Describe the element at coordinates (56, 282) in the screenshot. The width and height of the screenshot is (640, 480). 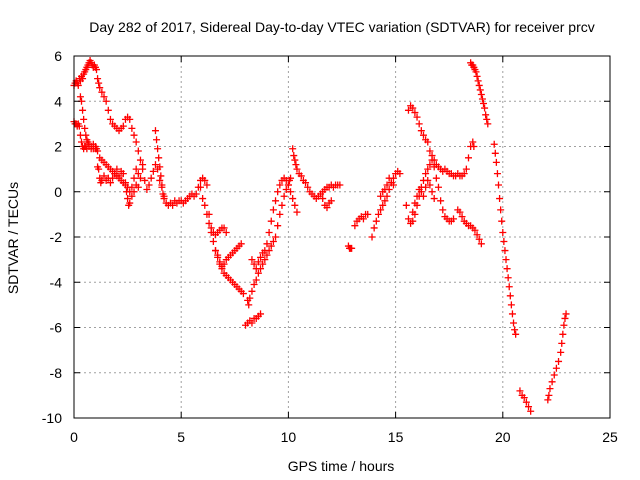
I see `y-tick-label: -4` at that location.